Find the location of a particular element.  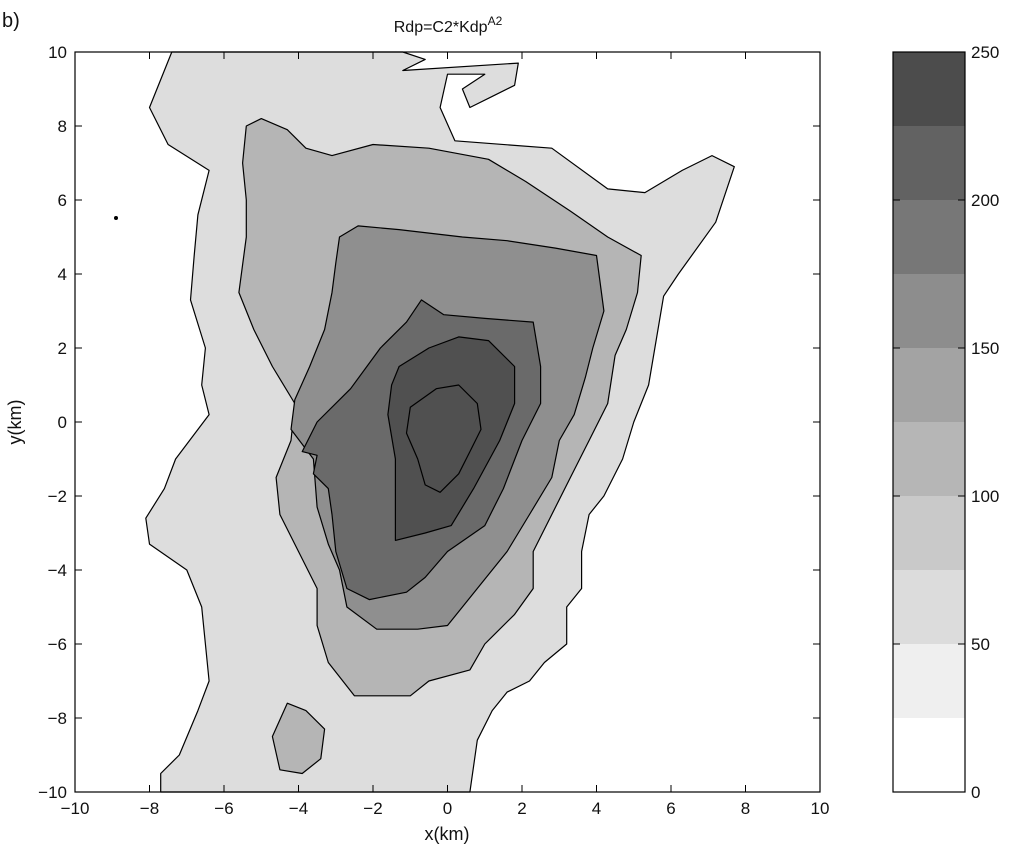

y-tick-label: 0 is located at coordinates (62, 422).